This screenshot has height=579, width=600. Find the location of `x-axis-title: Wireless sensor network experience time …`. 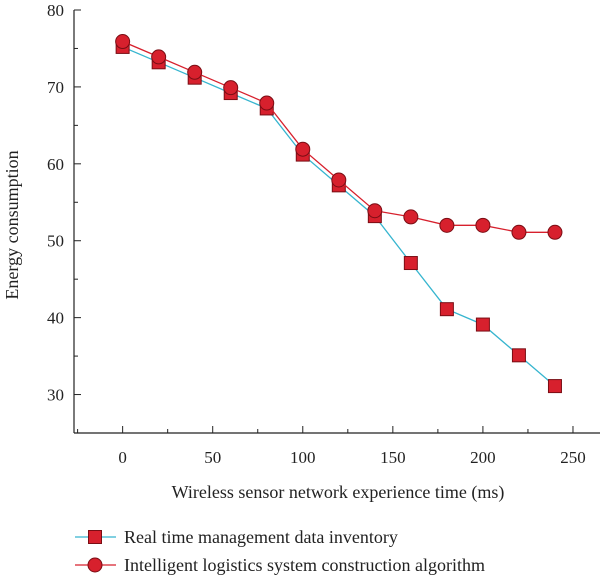

x-axis-title: Wireless sensor network experience time … is located at coordinates (338, 492).